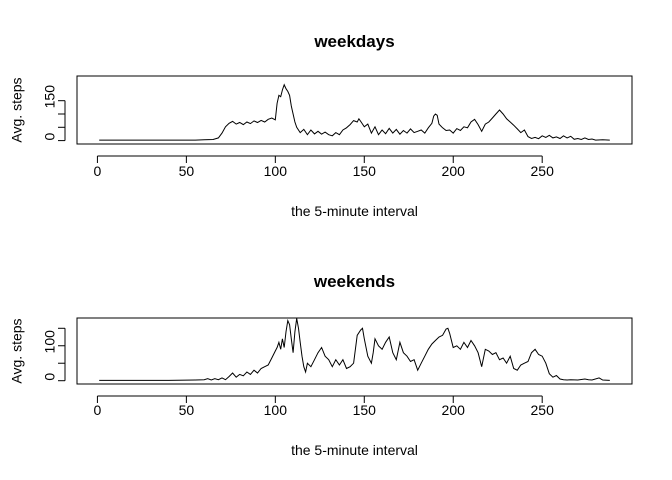 Image resolution: width=672 pixels, height=480 pixels. Describe the element at coordinates (353, 41) in the screenshot. I see `chart-title: weekdays` at that location.